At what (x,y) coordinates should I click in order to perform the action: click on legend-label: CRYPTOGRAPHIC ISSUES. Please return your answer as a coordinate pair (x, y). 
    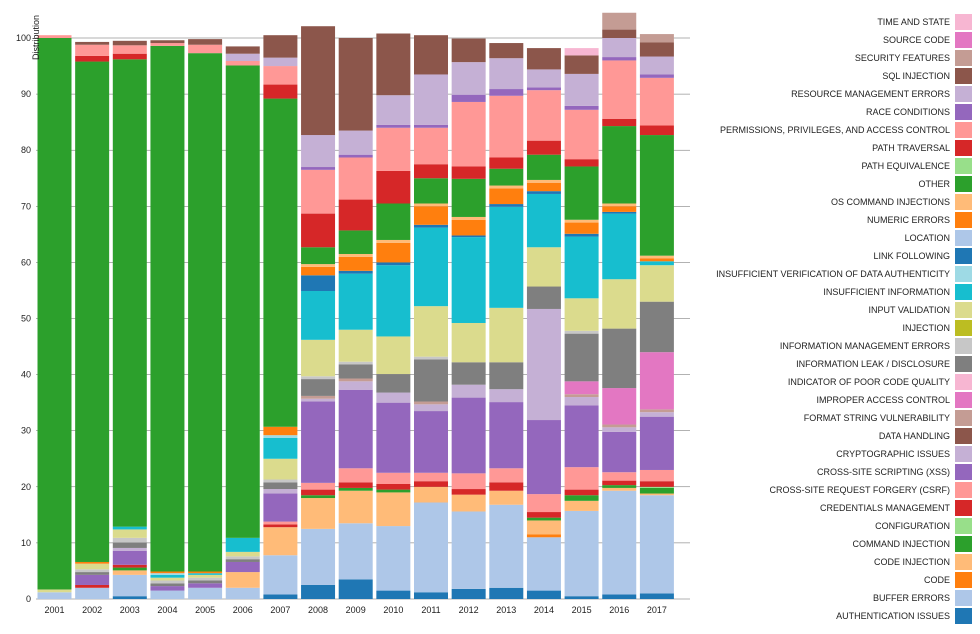
    Looking at the image, I should click on (893, 454).